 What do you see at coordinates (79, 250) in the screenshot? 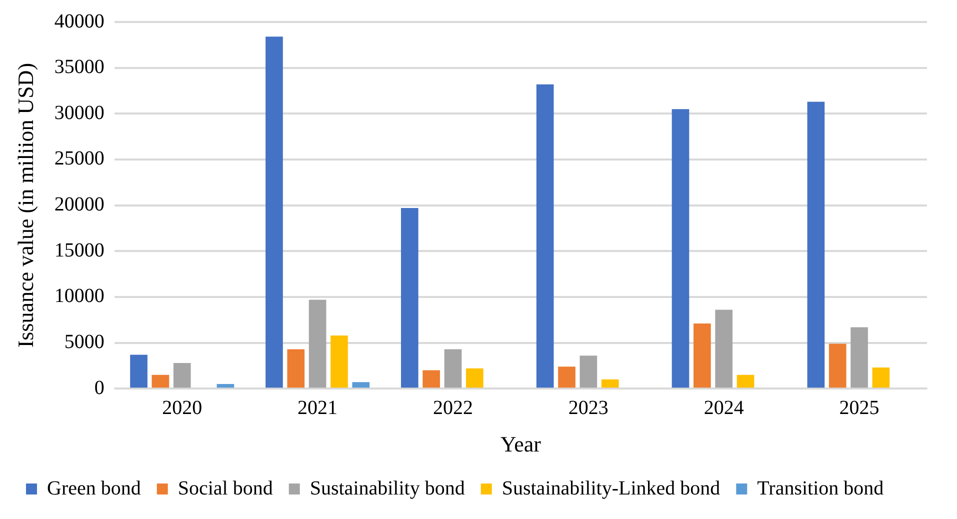
I see `y-tick-label: 15000` at bounding box center [79, 250].